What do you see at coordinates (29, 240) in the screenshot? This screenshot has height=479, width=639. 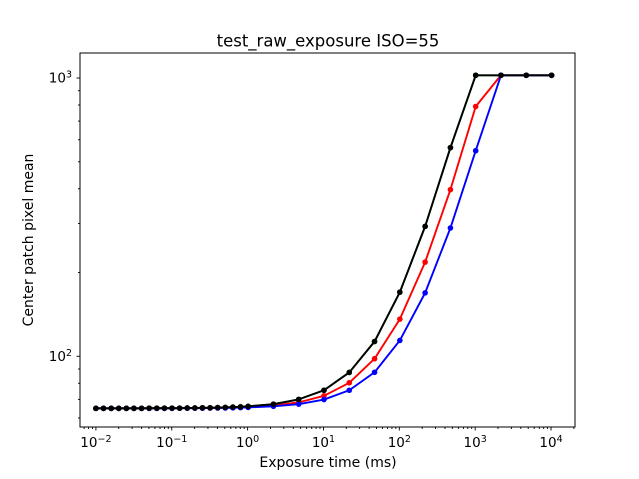 I see `y-axis-label: Center patch pixel mean` at bounding box center [29, 240].